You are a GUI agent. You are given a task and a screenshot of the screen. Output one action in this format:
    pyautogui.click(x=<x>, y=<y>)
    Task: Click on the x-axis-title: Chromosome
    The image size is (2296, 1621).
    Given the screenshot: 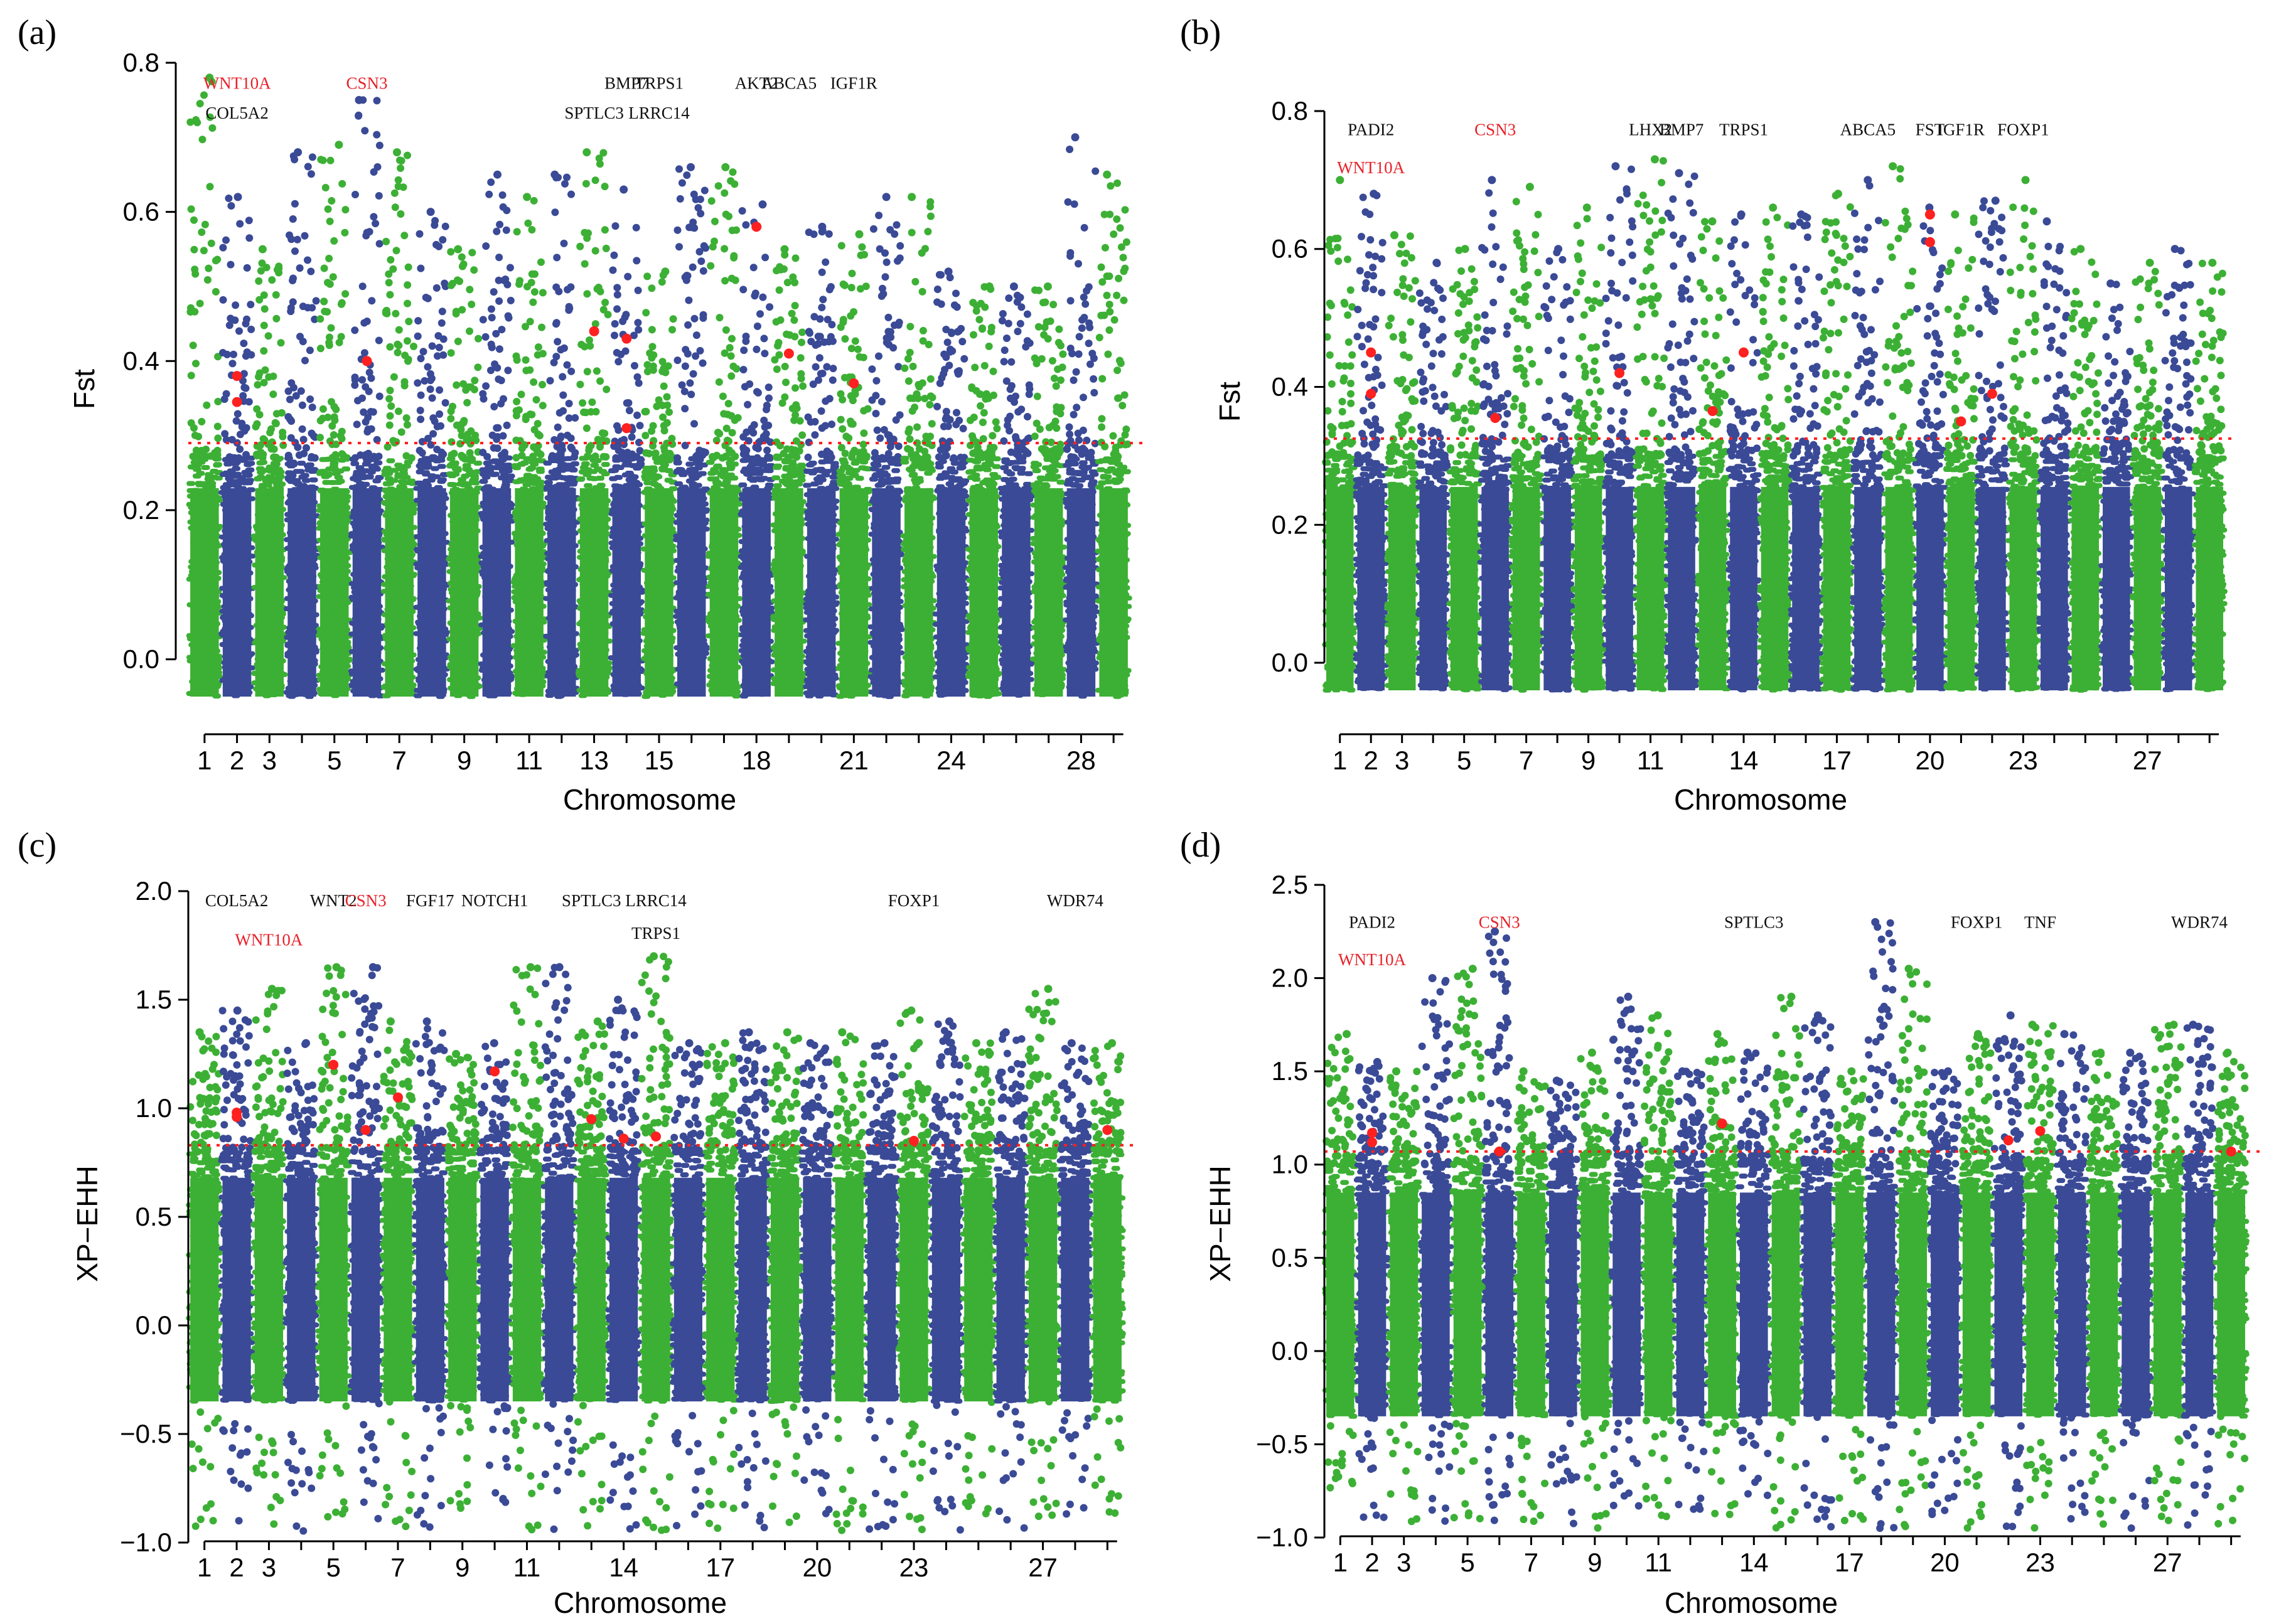 What is the action you would take?
    pyautogui.click(x=649, y=799)
    